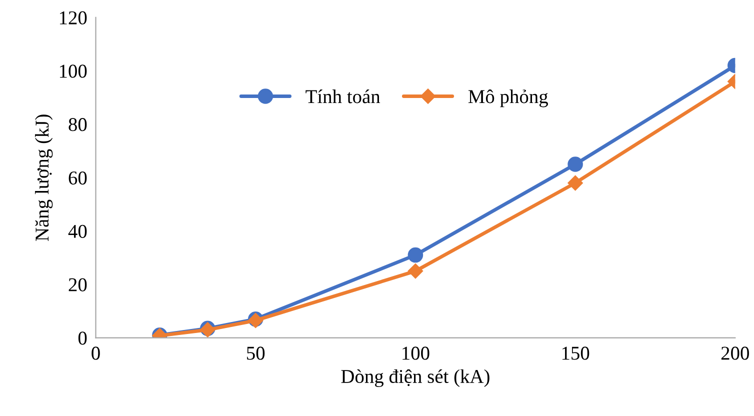  Describe the element at coordinates (96, 353) in the screenshot. I see `x-tick-label: 0` at that location.